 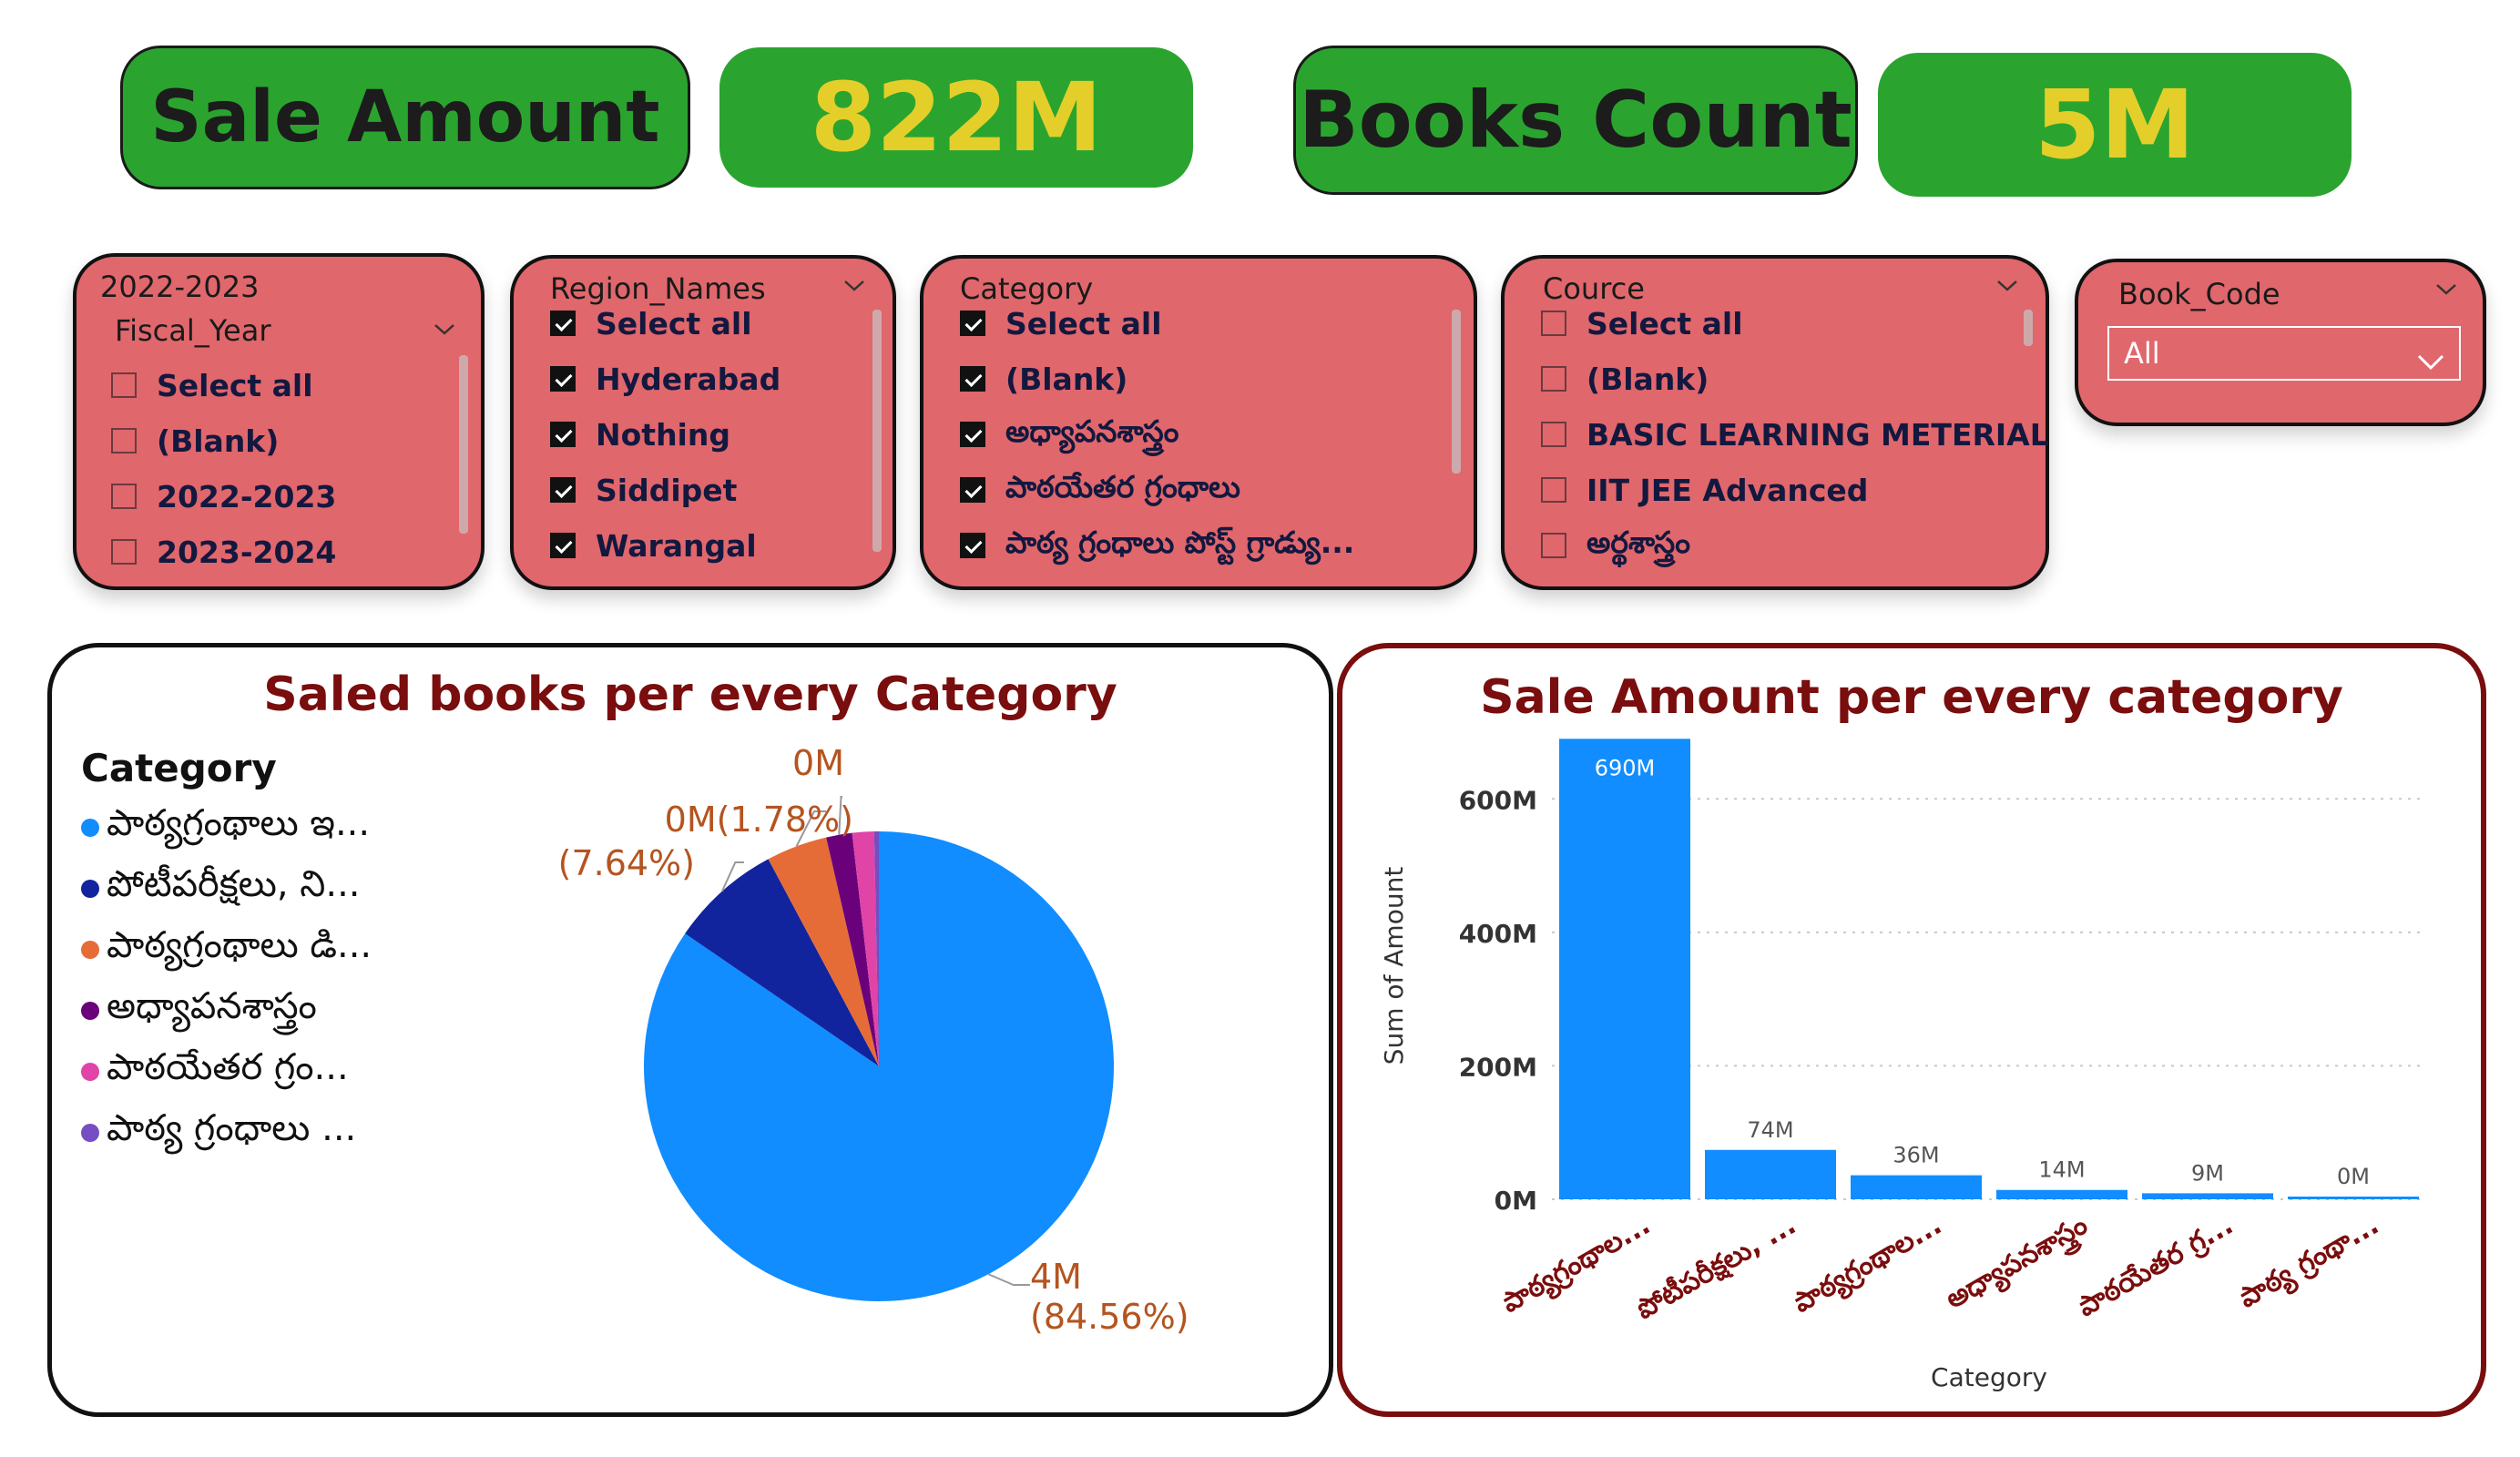 I want to click on book-code-dropdown: All, so click(x=2284, y=353).